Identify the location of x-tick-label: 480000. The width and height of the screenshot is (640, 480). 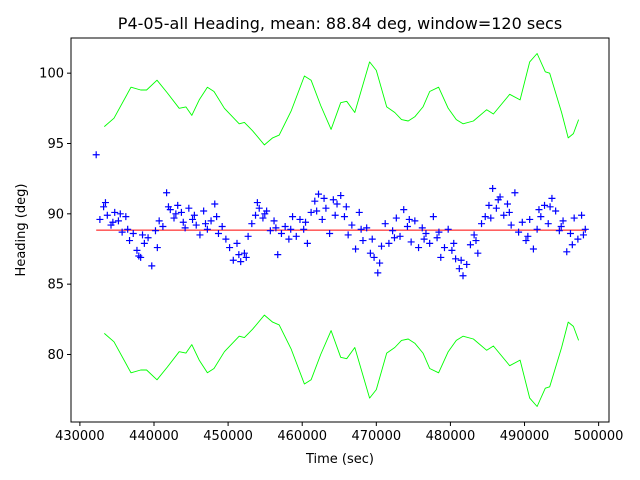
(451, 436).